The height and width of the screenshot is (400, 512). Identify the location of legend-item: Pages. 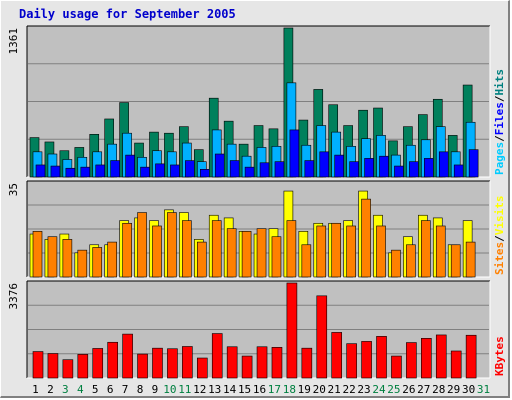
(499, 158).